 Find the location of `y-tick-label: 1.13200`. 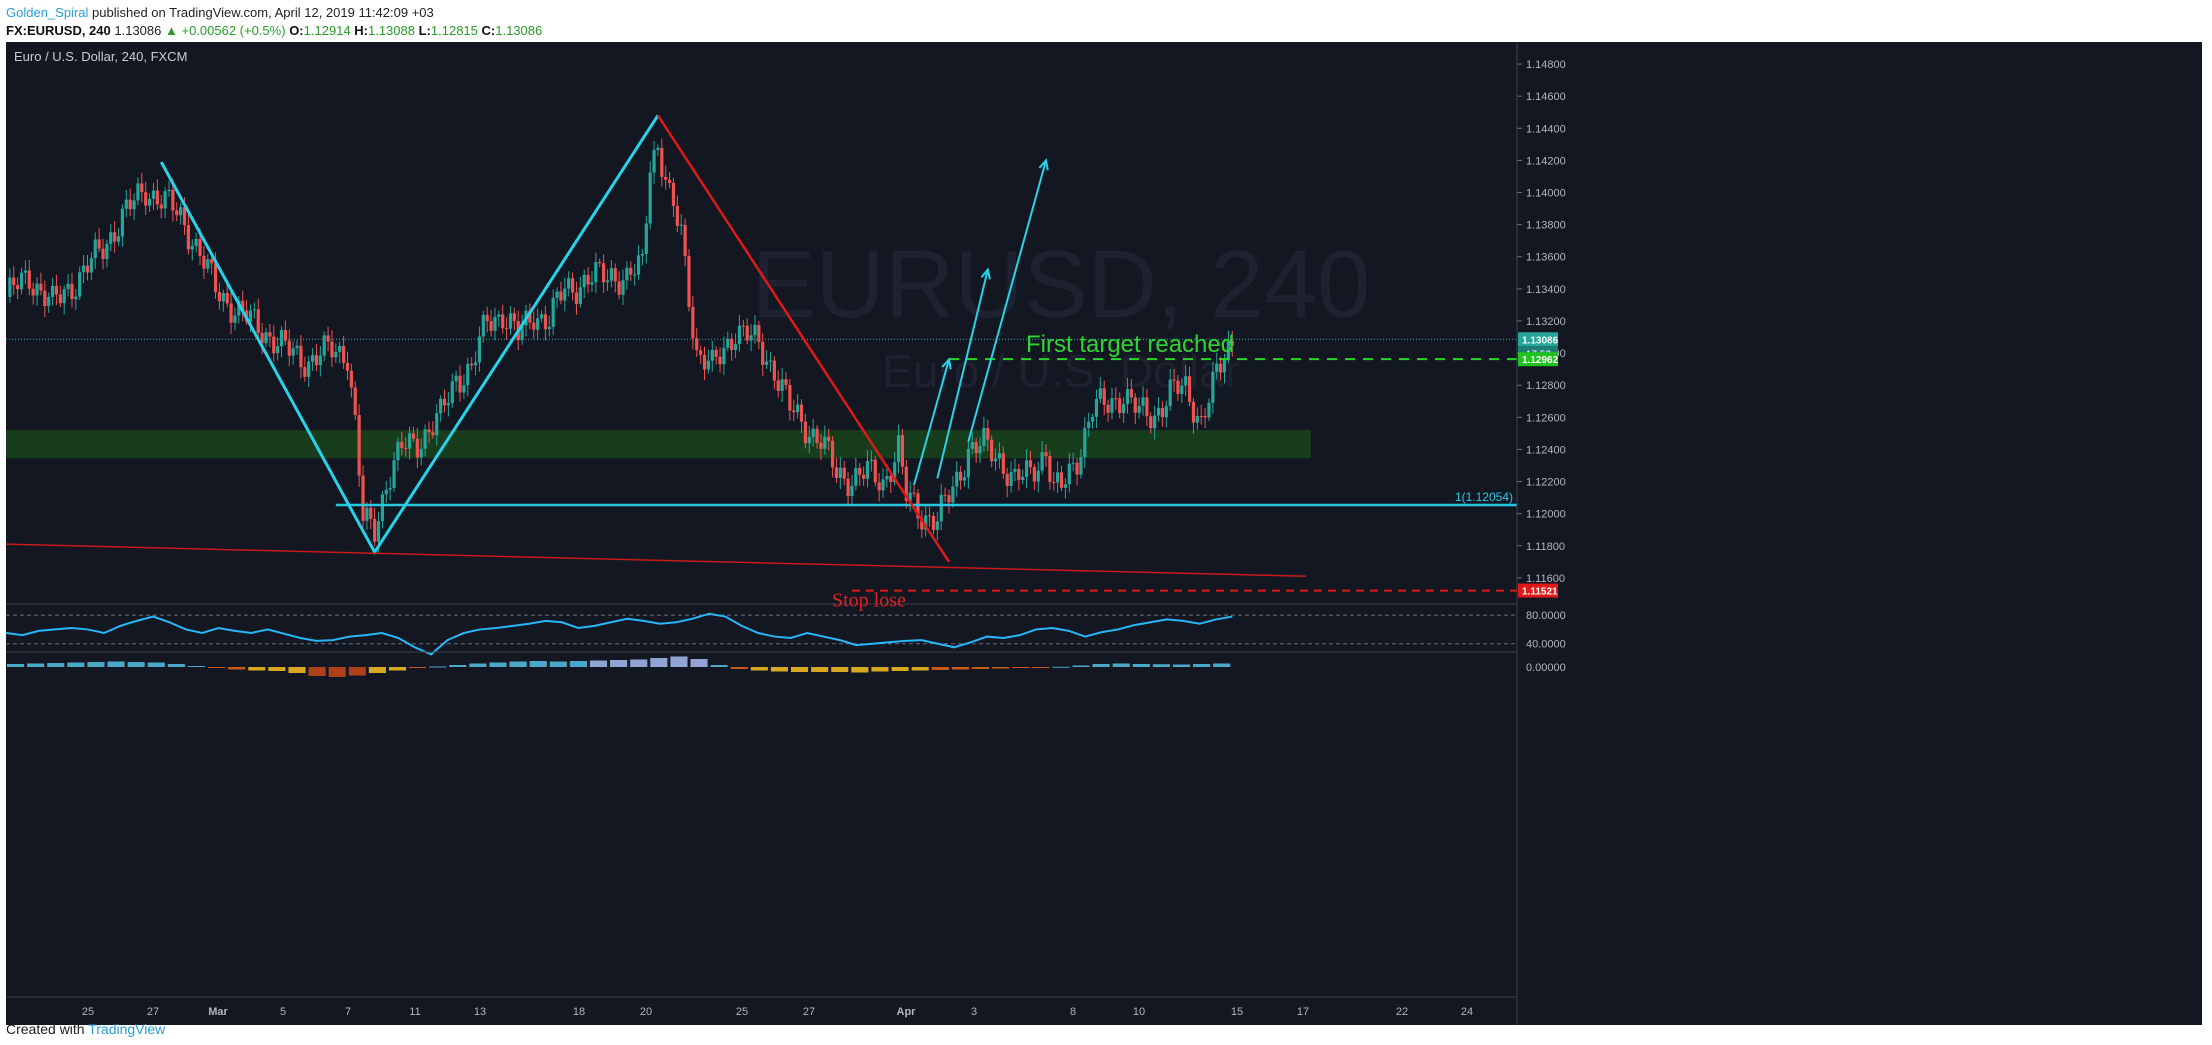

y-tick-label: 1.13200 is located at coordinates (1546, 322).